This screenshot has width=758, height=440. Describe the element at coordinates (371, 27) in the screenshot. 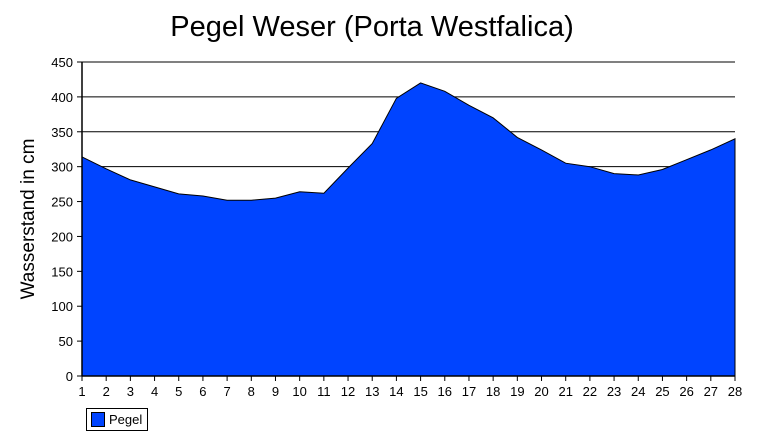

I see `chart-title: Pegel Weser (Porta Westfalica)` at that location.